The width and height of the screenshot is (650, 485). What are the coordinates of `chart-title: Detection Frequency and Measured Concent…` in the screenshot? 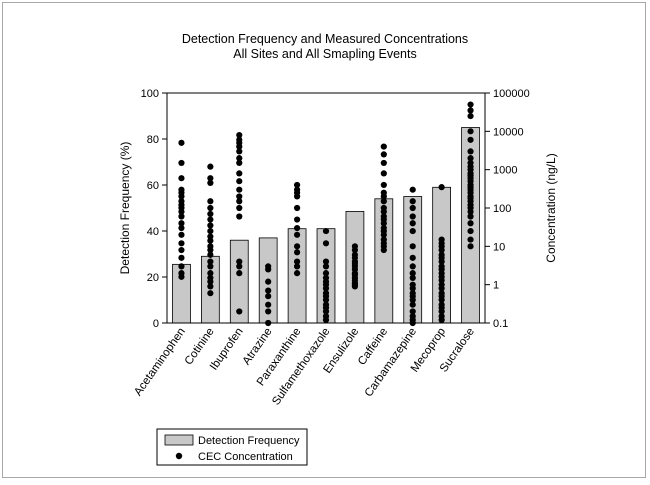 It's located at (325, 39).